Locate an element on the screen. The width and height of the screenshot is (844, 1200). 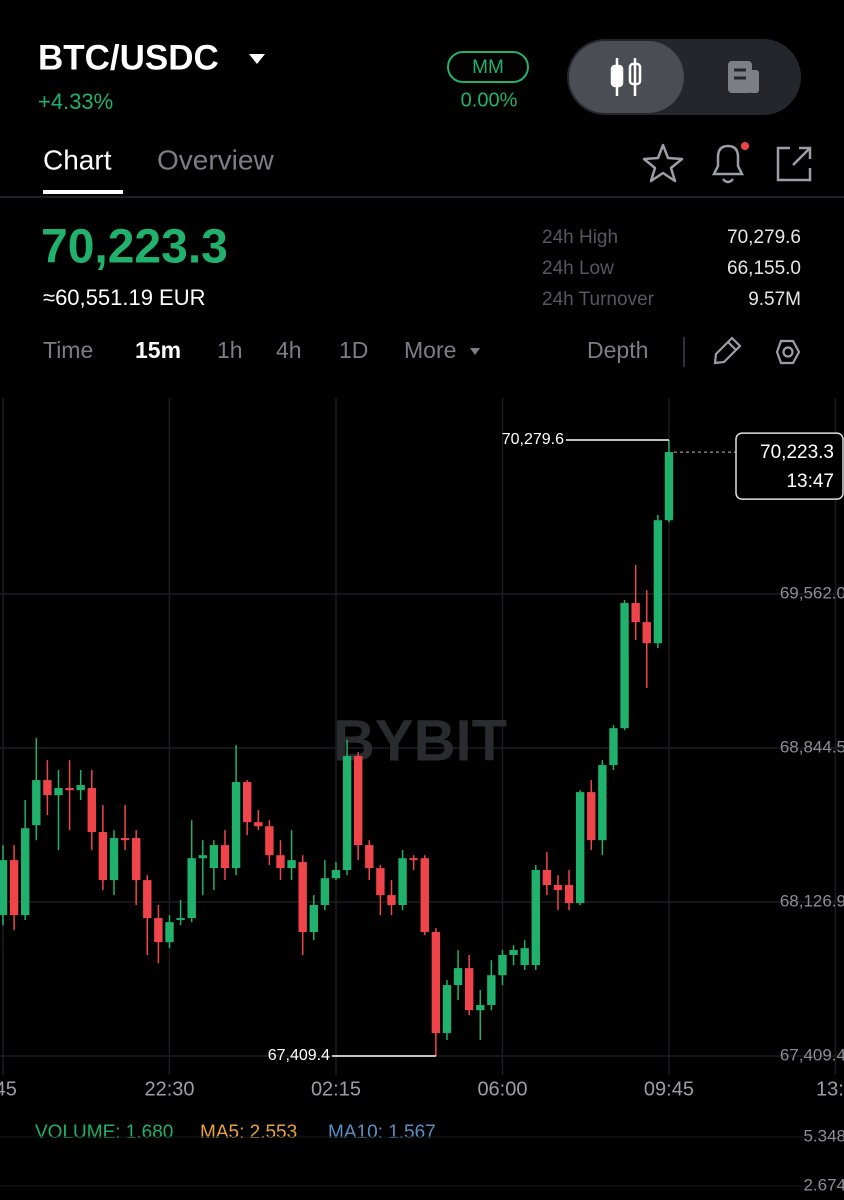
pair-title: BTC/USDC is located at coordinates (128, 57).